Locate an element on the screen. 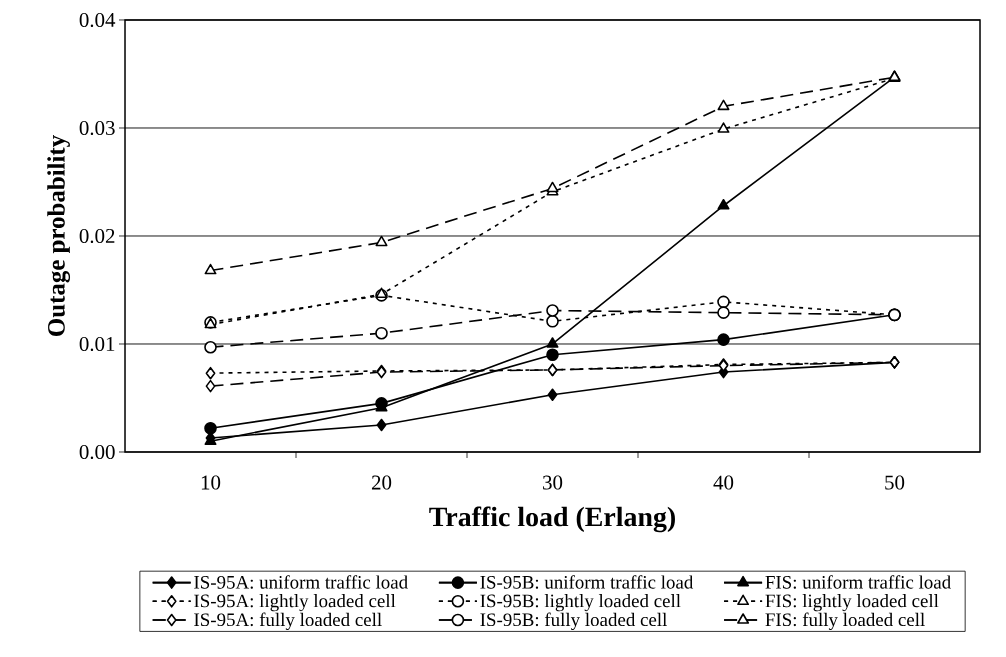 This screenshot has width=1006, height=657. x-tick-label: 50 is located at coordinates (895, 482).